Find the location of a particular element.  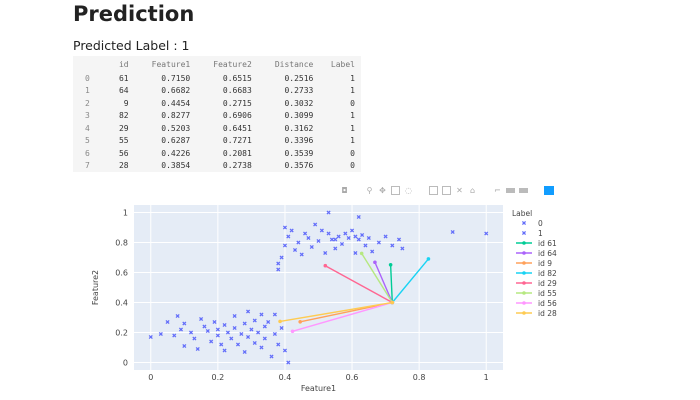

table-cell-id: 55 is located at coordinates (123, 141).